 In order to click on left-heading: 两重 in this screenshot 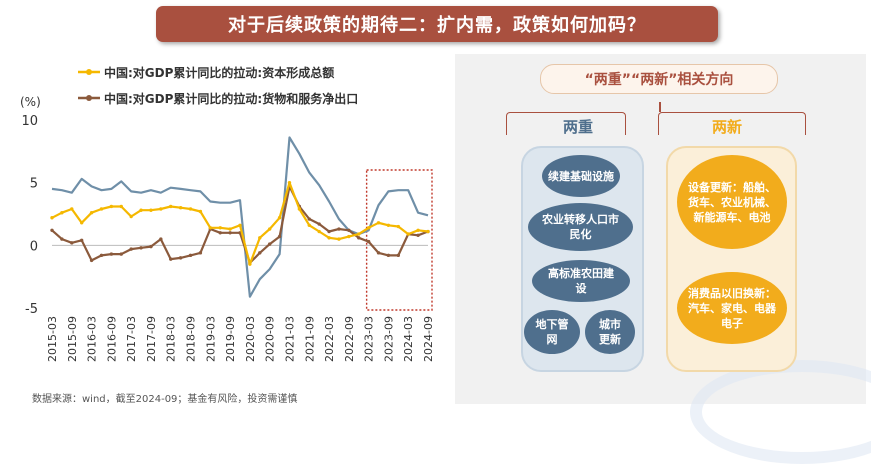, I will do `click(578, 127)`.